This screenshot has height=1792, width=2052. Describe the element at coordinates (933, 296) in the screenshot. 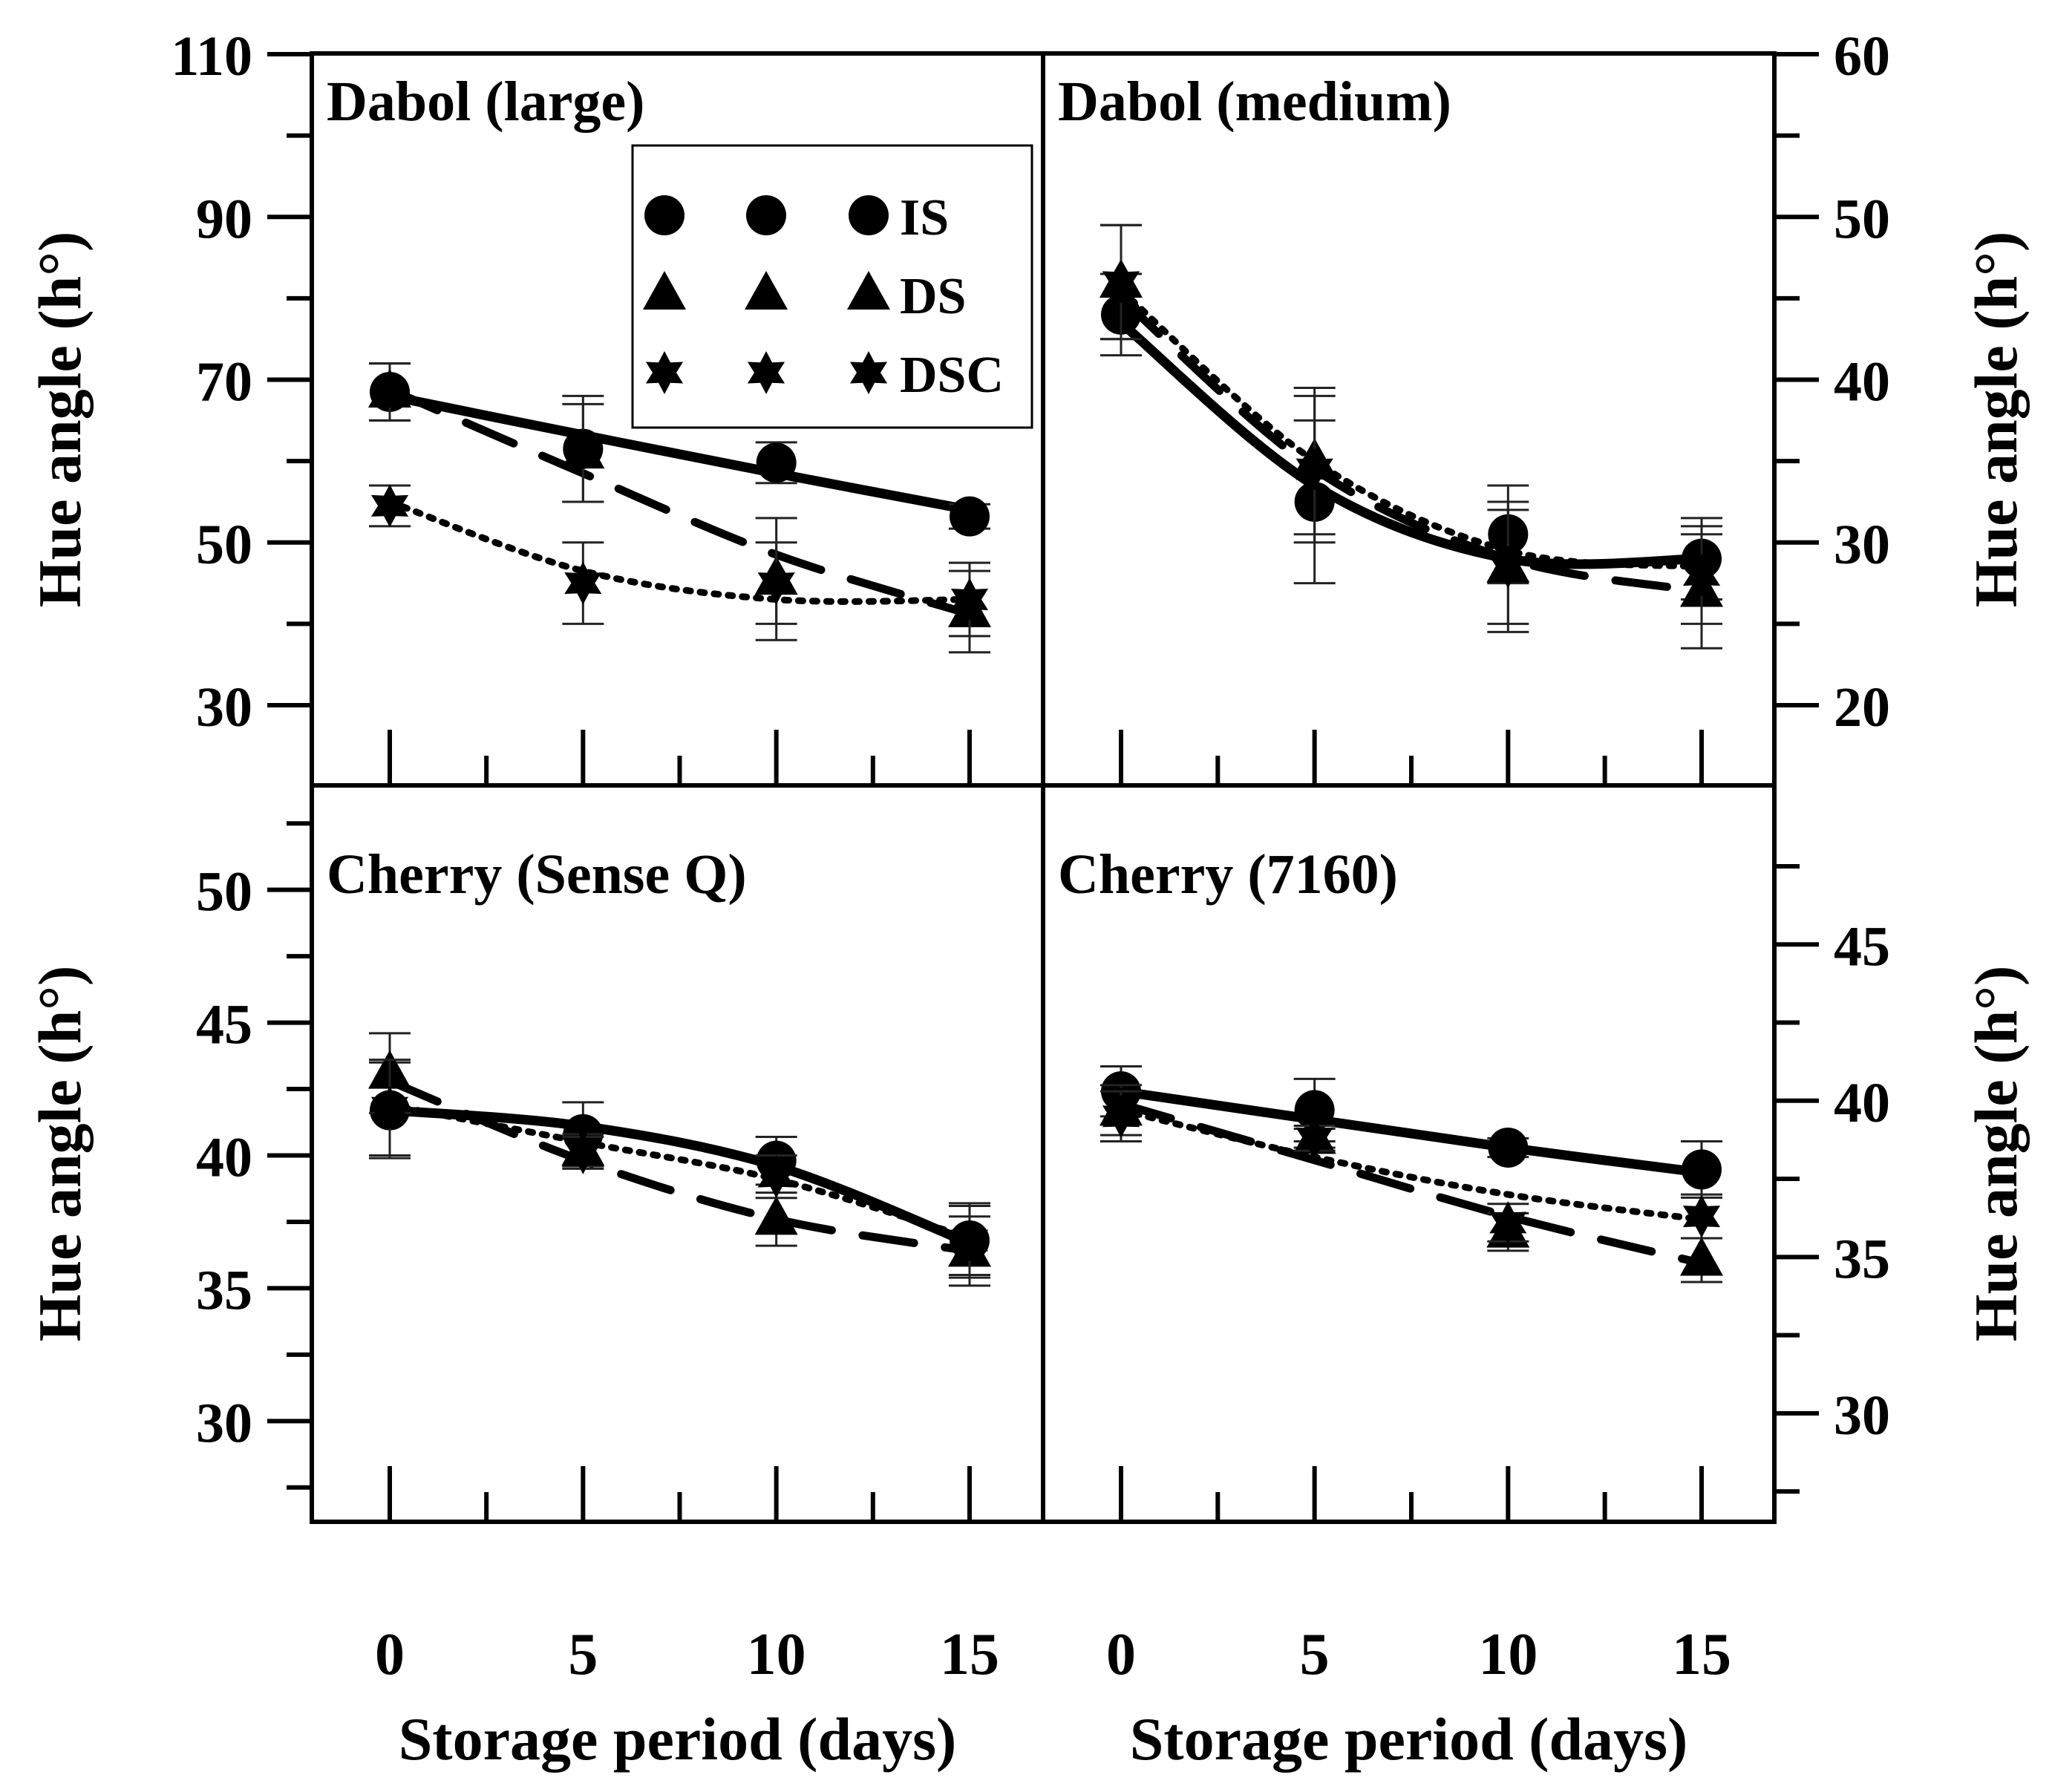

I see `legend-label-ds: DS` at that location.